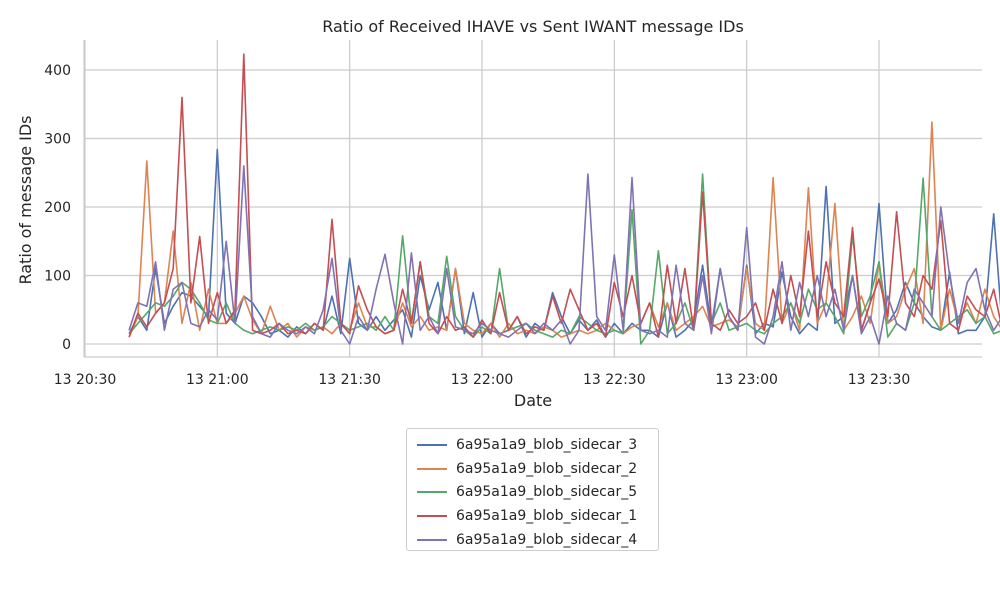  I want to click on legend-item: 6a95a1a9_blob_sidecar_1, so click(532, 516).